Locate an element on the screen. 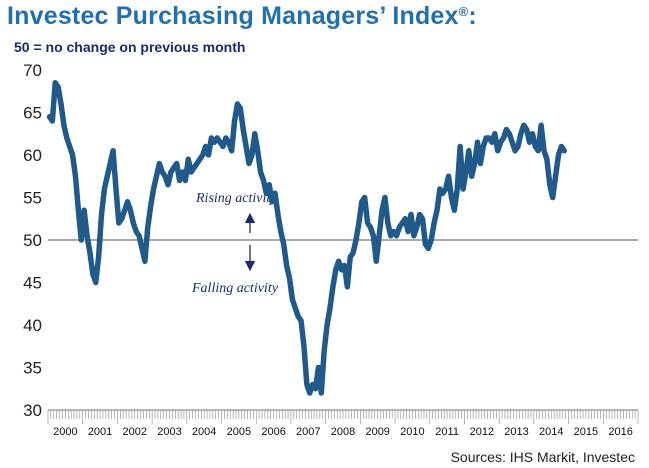 Image resolution: width=649 pixels, height=468 pixels. x-year-label: 2009 is located at coordinates (377, 432).